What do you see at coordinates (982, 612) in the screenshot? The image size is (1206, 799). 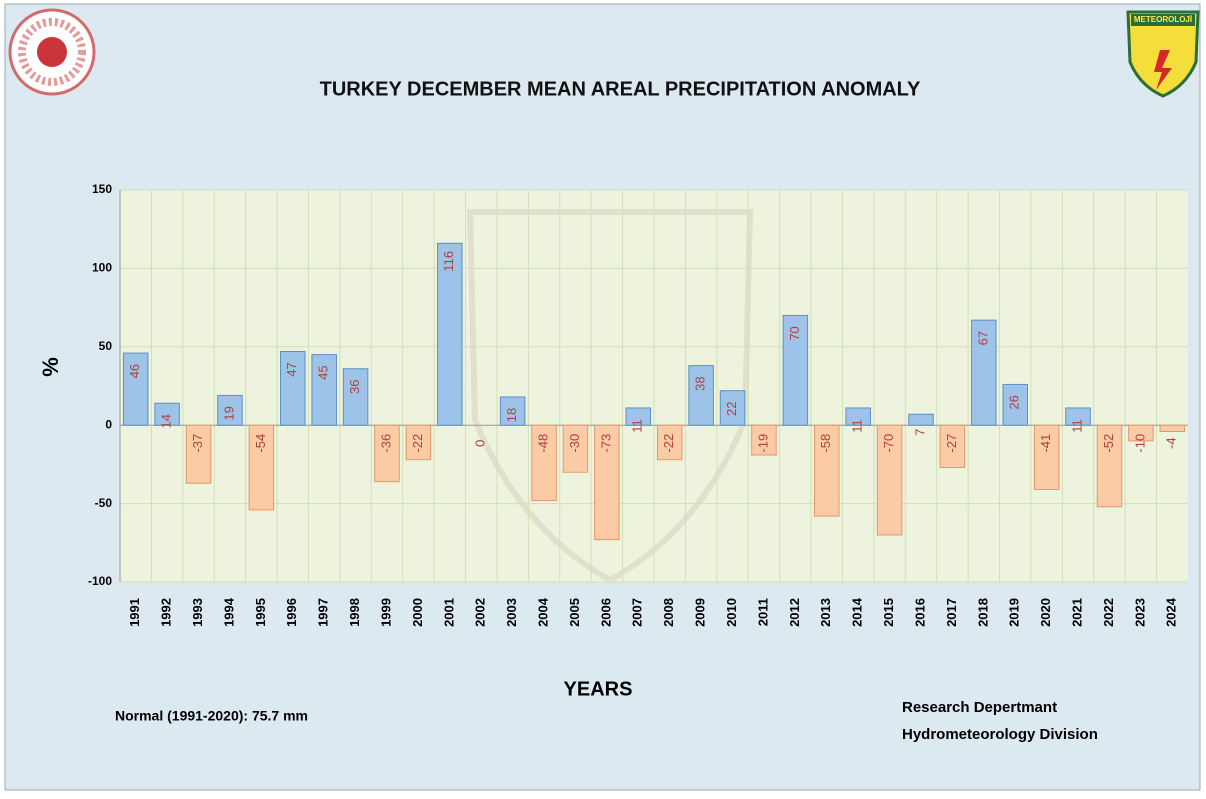 I see `x-tick-label: 2018` at bounding box center [982, 612].